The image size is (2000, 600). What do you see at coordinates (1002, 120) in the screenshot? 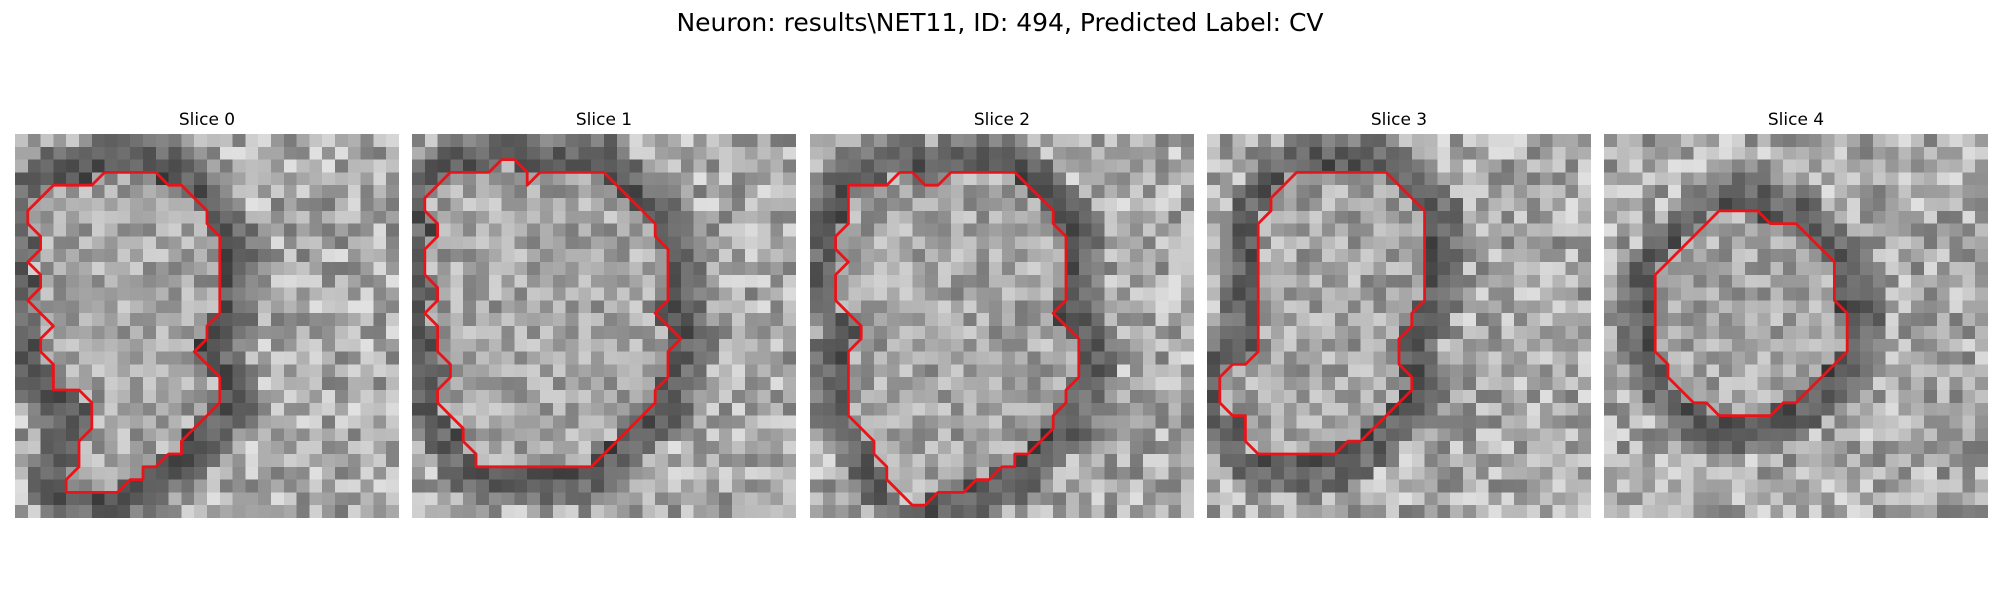
I see `panel-title: Slice 2` at bounding box center [1002, 120].